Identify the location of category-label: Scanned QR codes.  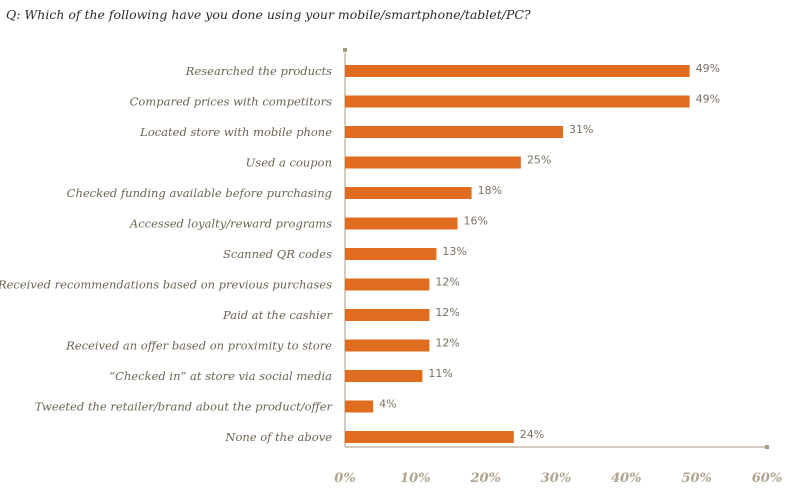
(277, 254).